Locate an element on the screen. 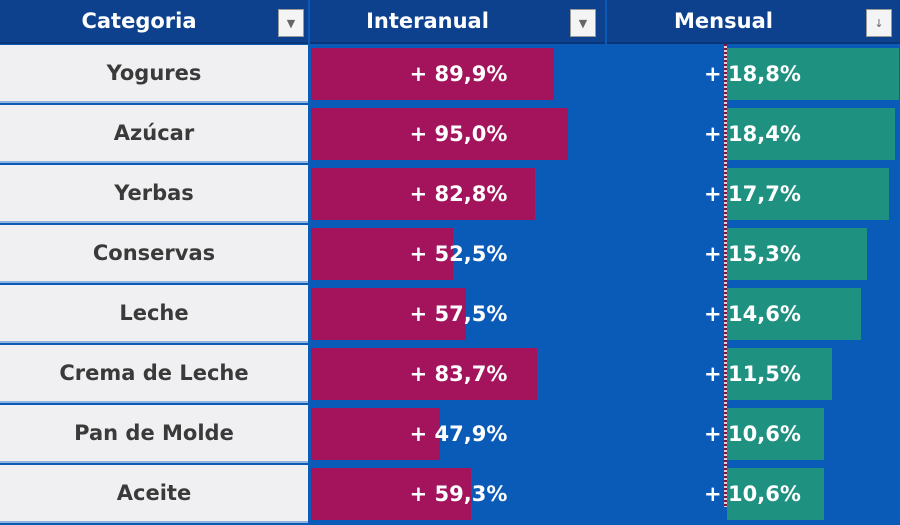 This screenshot has width=900, height=525. table-row: Crema de Leche + 83,7% + 11,5% is located at coordinates (450, 375).